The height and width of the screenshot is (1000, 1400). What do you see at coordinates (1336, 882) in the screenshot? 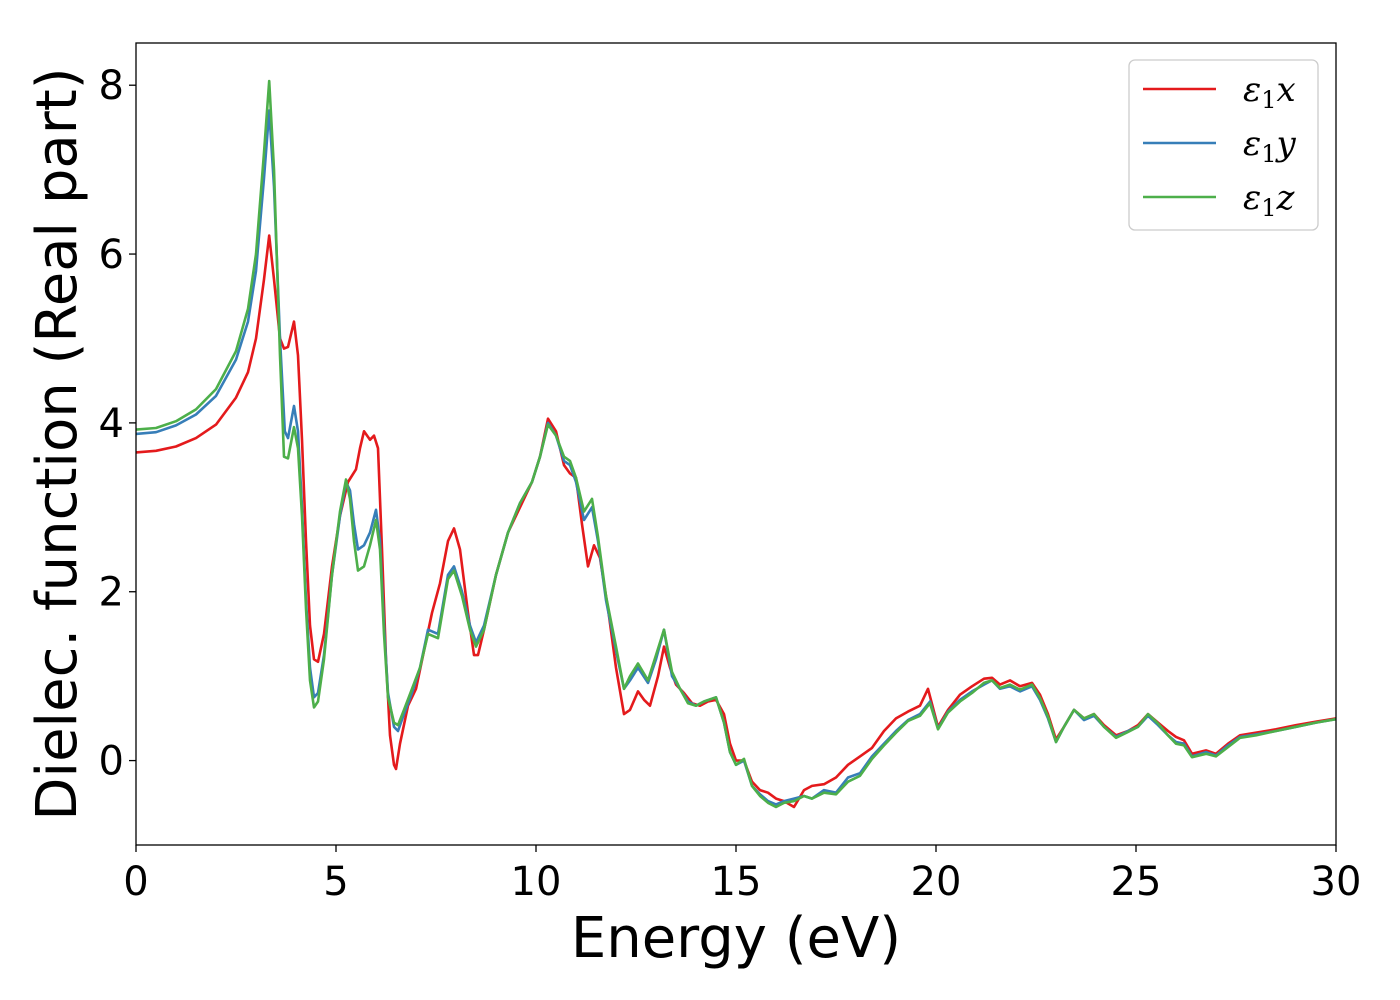
I see `x-tick-label: 30` at bounding box center [1336, 882].